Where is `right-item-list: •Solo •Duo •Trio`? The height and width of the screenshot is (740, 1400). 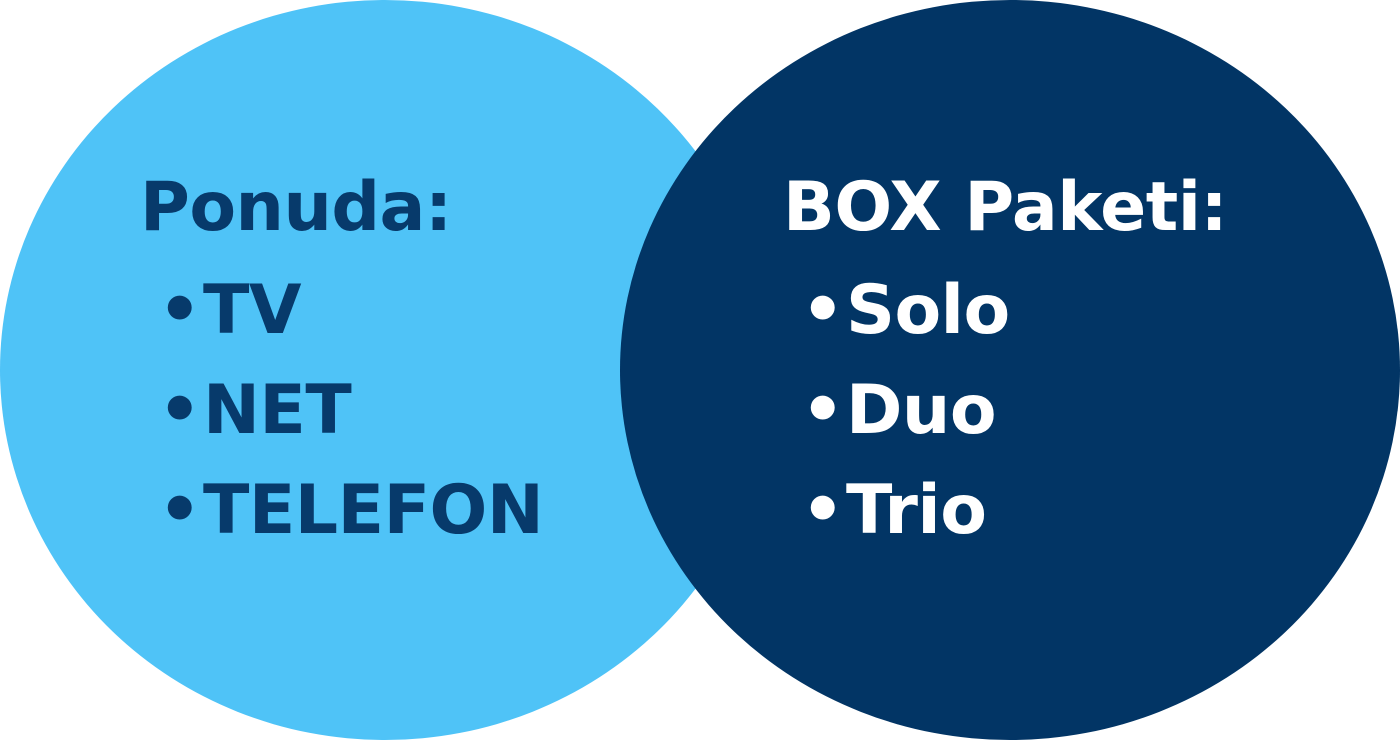
right-item-list: •Solo •Duo •Trio is located at coordinates (1014, 411).